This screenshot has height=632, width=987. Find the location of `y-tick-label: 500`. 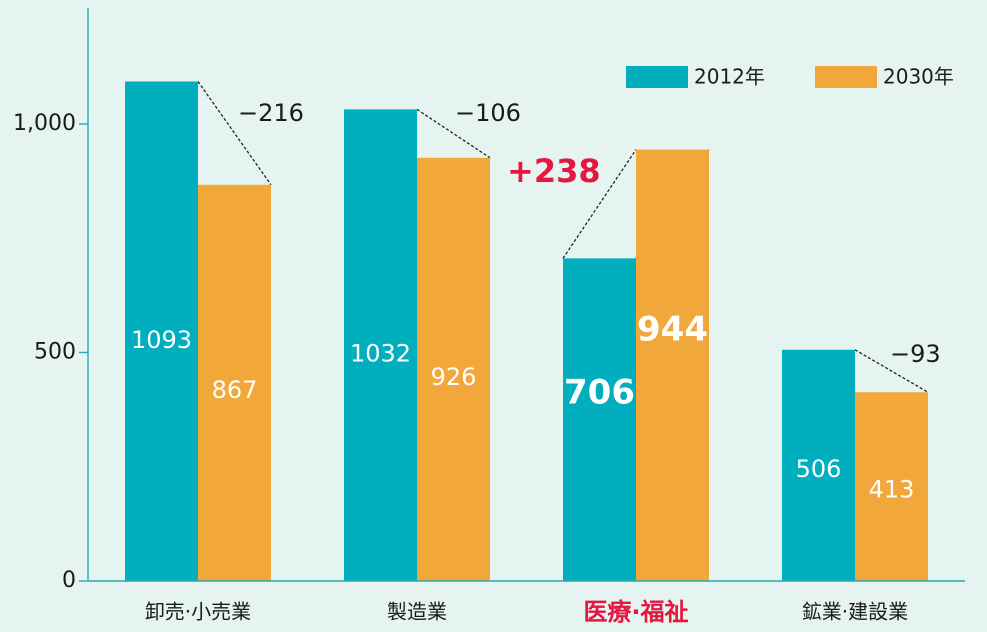

y-tick-label: 500 is located at coordinates (55, 352).